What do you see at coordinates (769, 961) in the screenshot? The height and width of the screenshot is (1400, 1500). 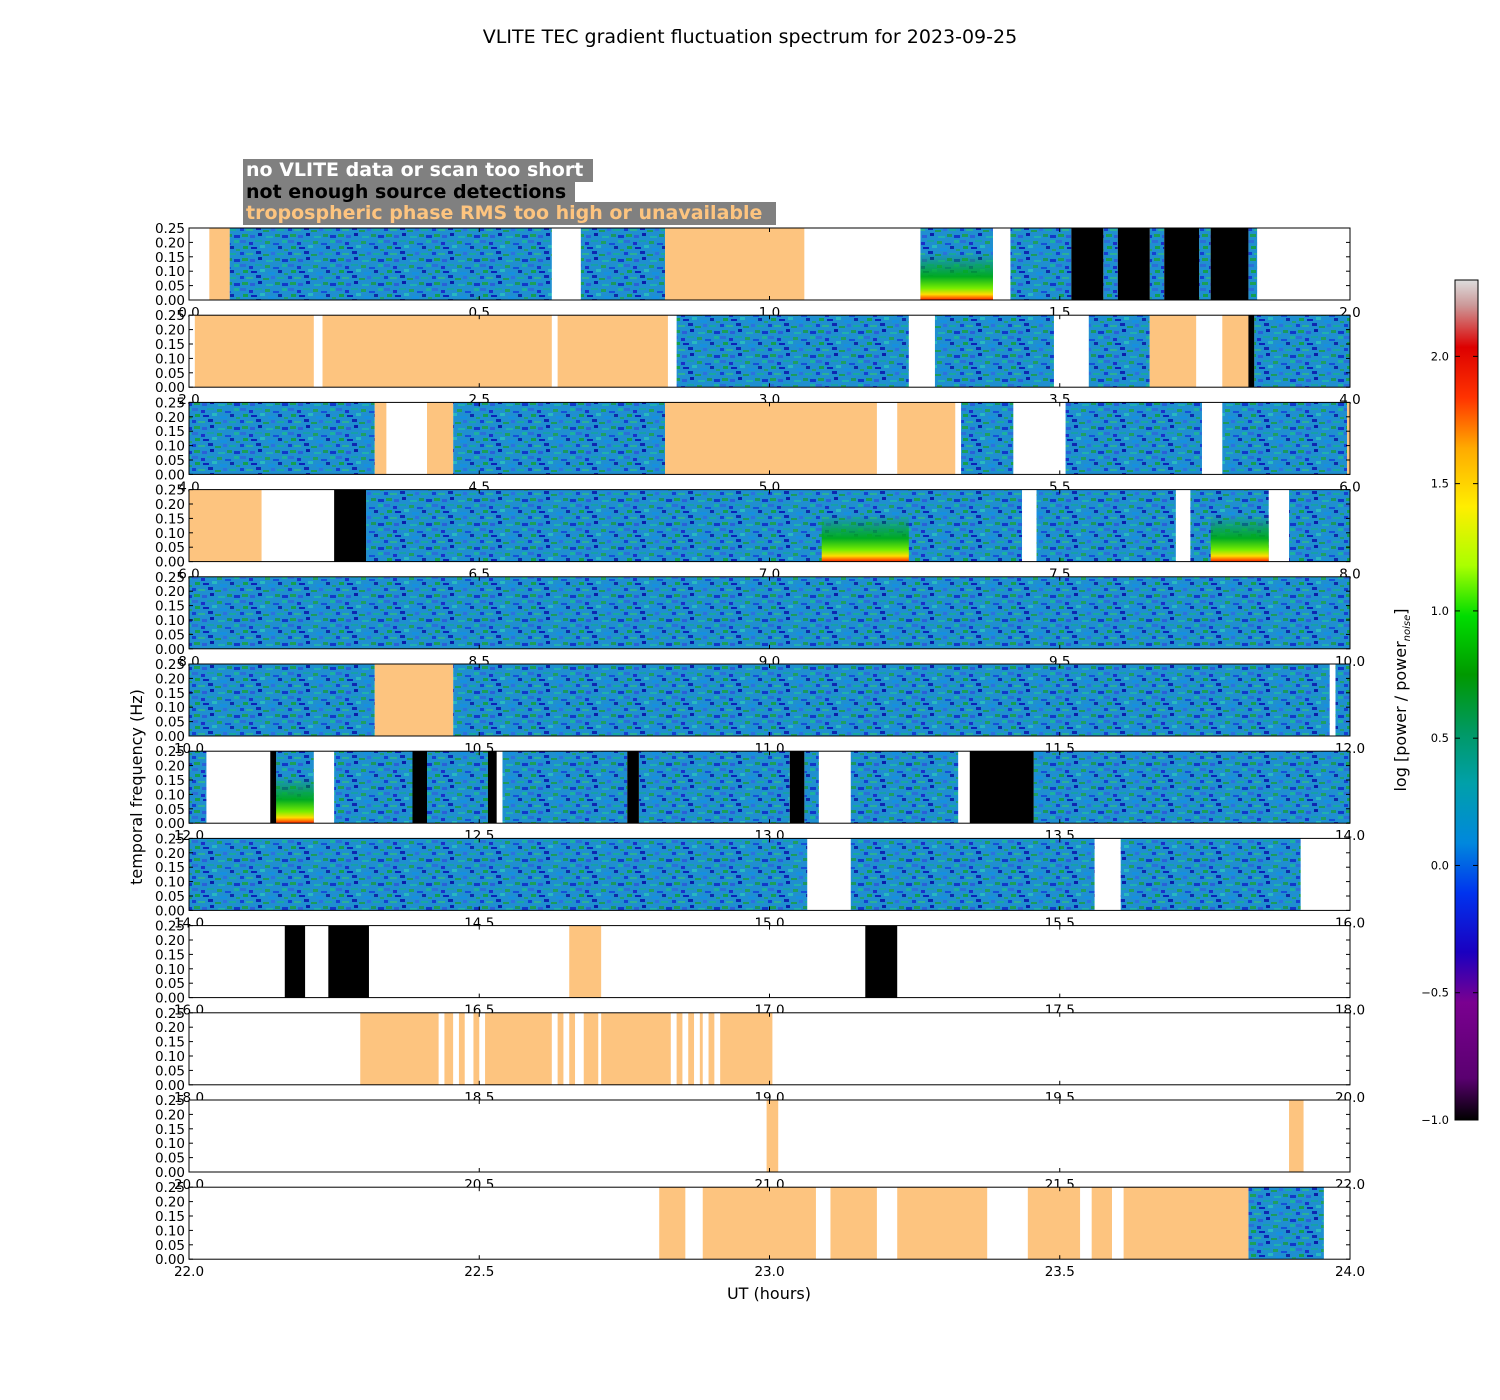 I see `panel-background` at bounding box center [769, 961].